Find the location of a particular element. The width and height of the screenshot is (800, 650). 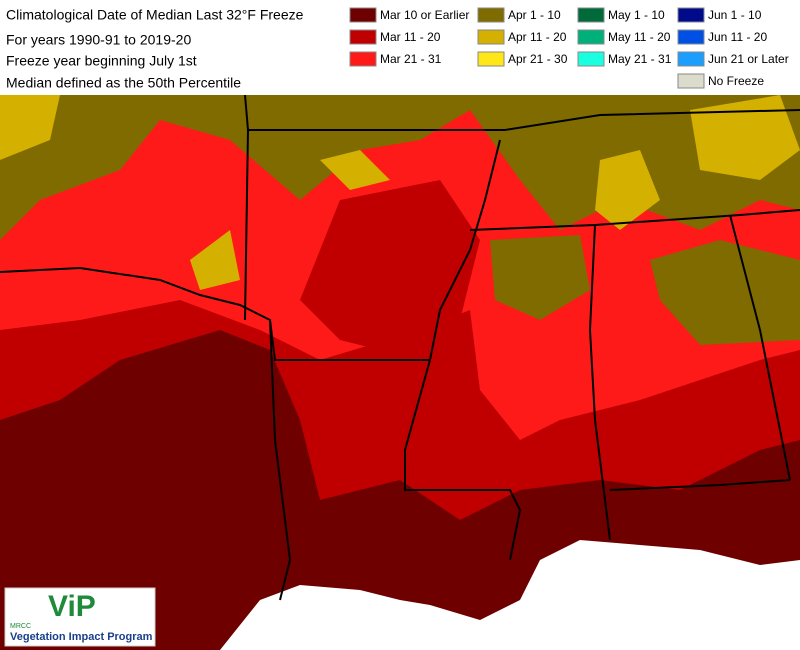

header-line: Freeze year beginning July 1st is located at coordinates (101, 61).